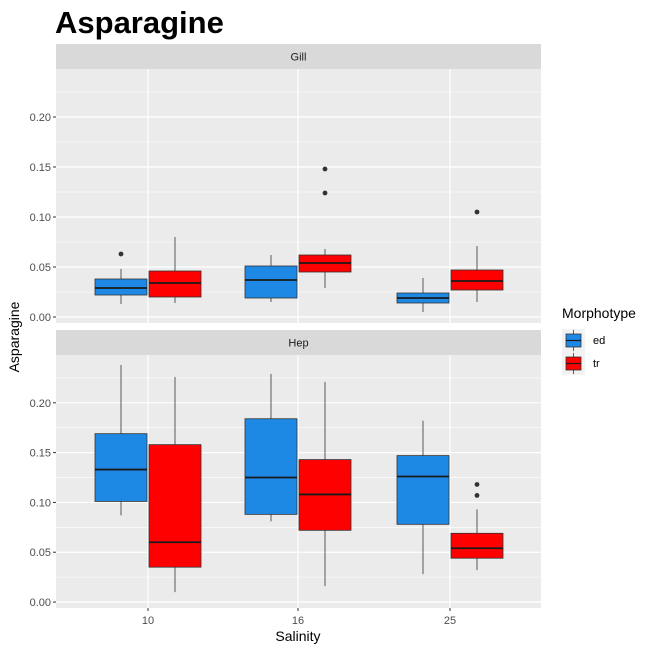 This screenshot has height=653, width=653. I want to click on x-tick-label: 25, so click(450, 621).